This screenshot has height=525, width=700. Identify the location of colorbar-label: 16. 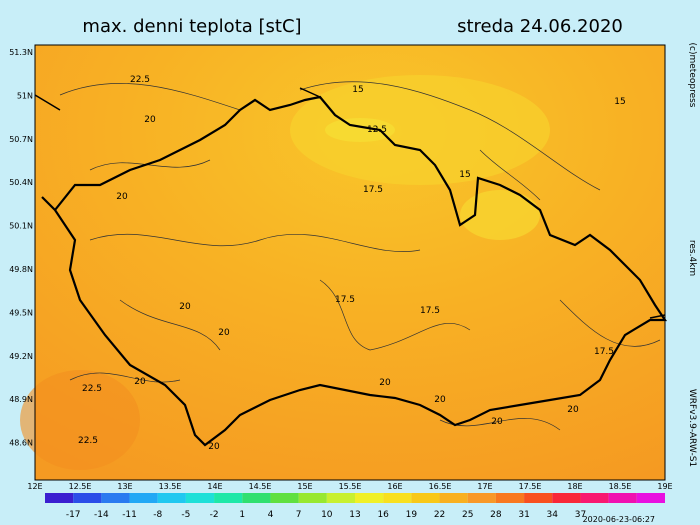
(383, 515).